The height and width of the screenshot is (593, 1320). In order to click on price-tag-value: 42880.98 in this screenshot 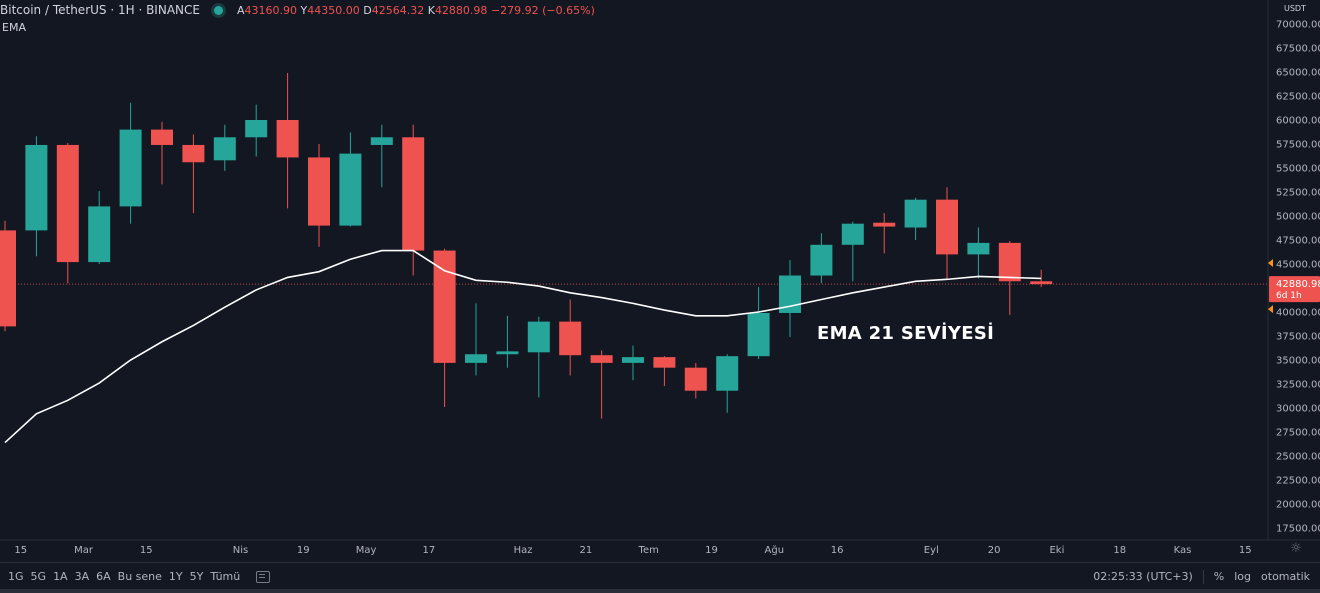, I will do `click(1298, 284)`.